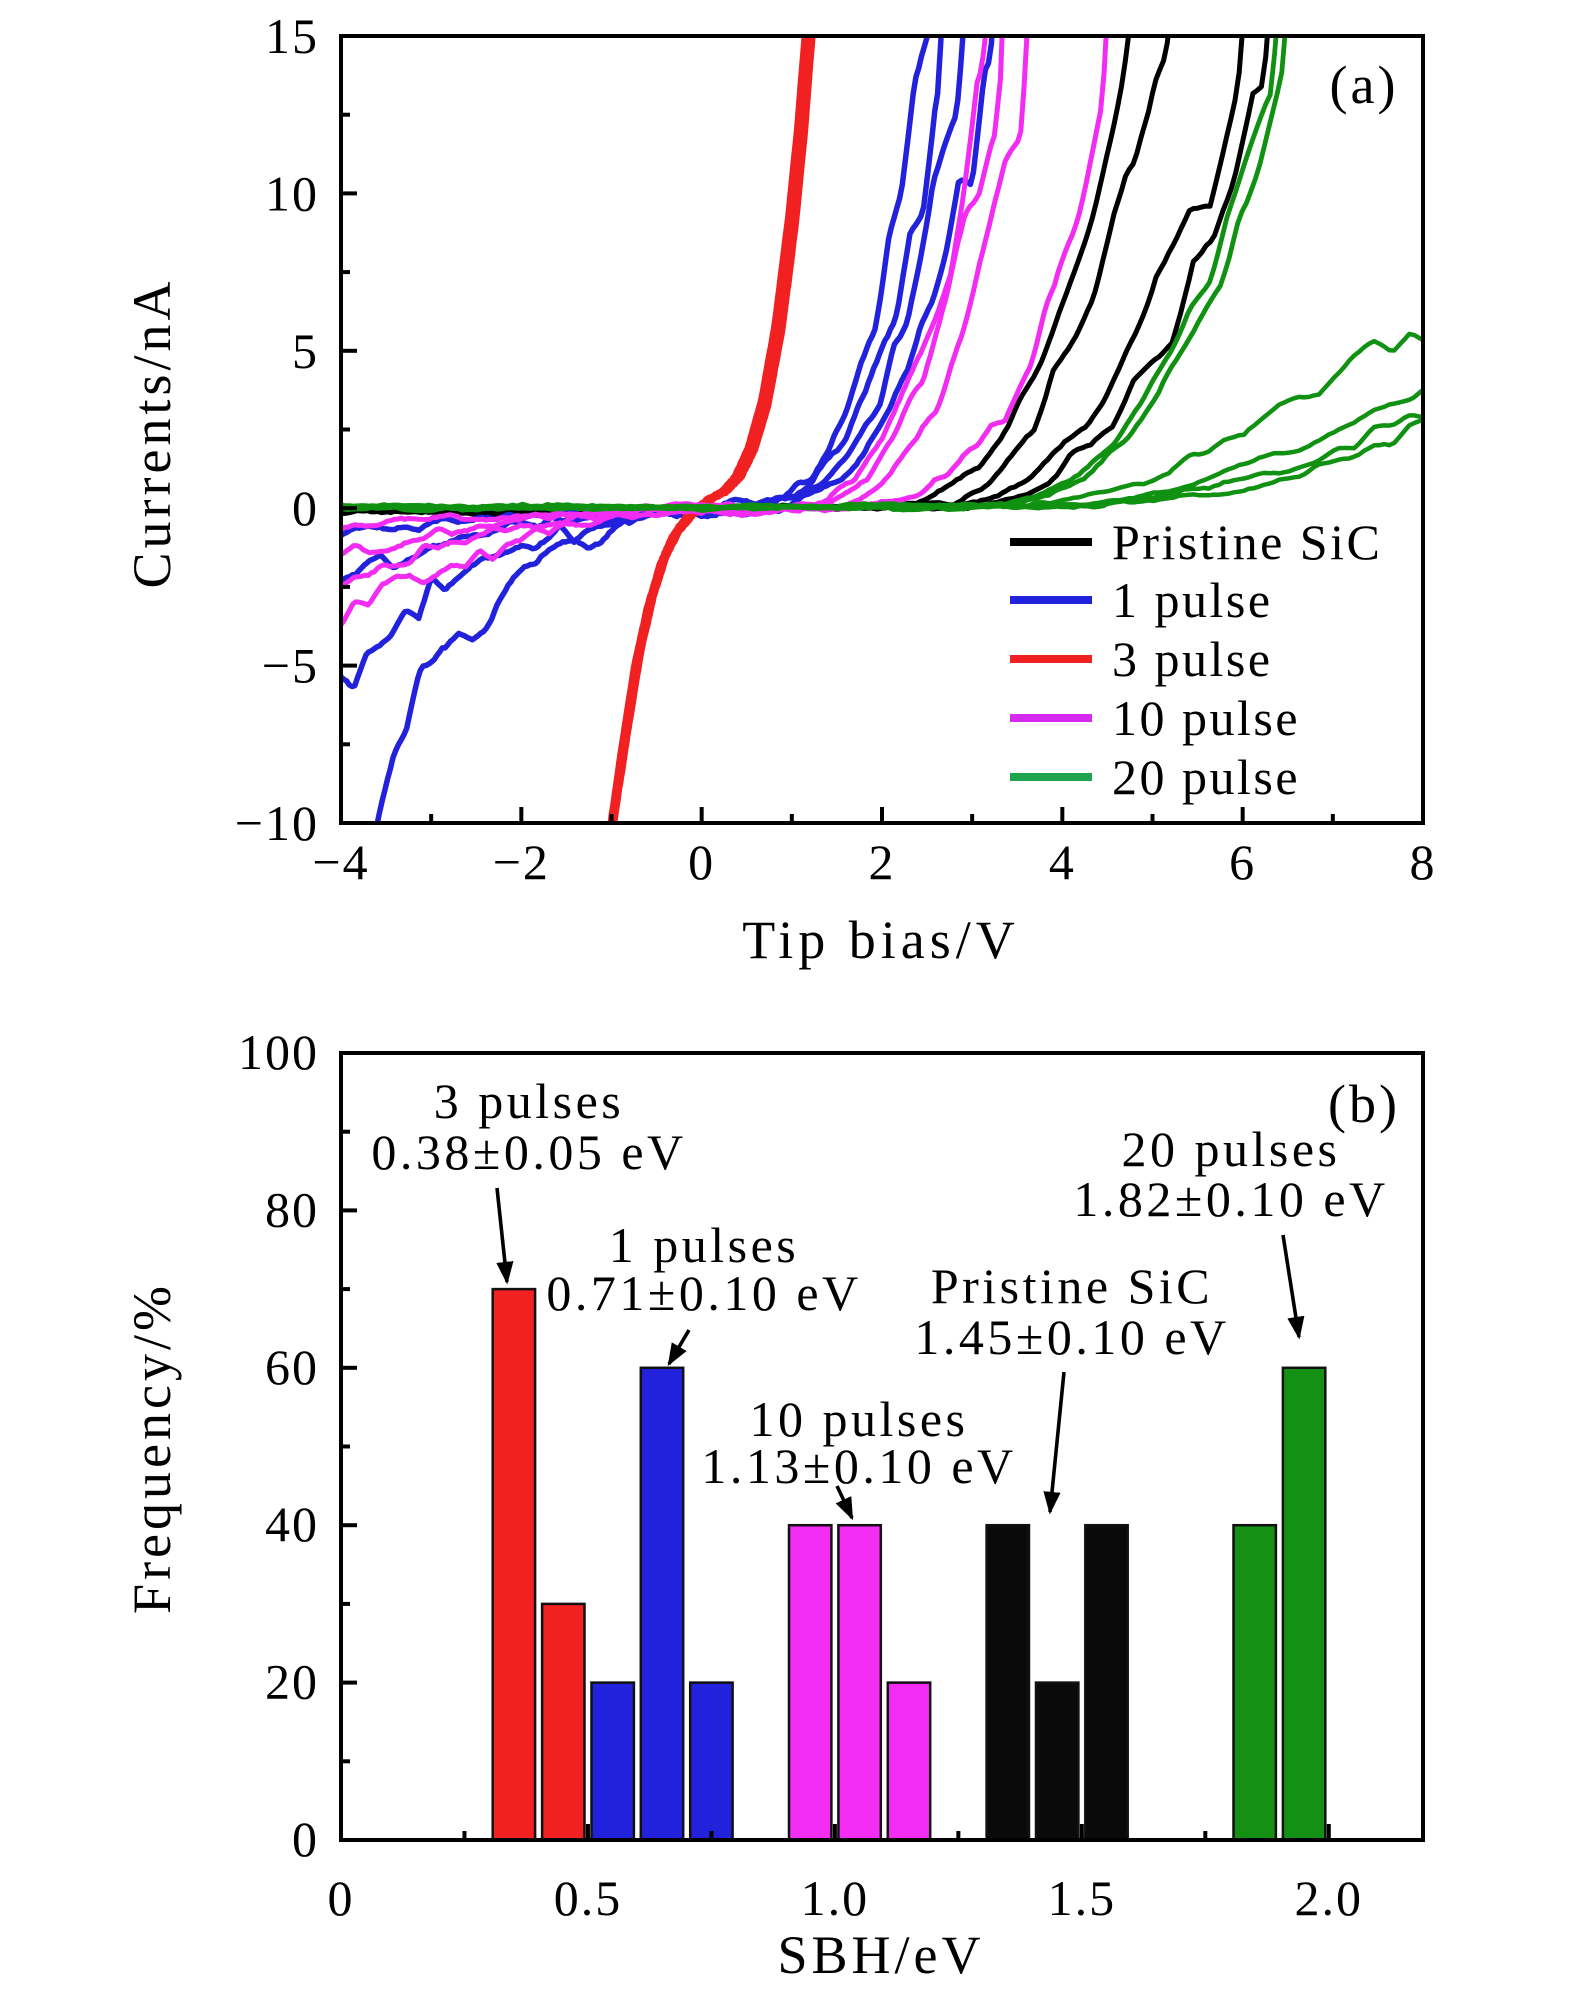  I want to click on svg-text: 2, so click(882, 862).